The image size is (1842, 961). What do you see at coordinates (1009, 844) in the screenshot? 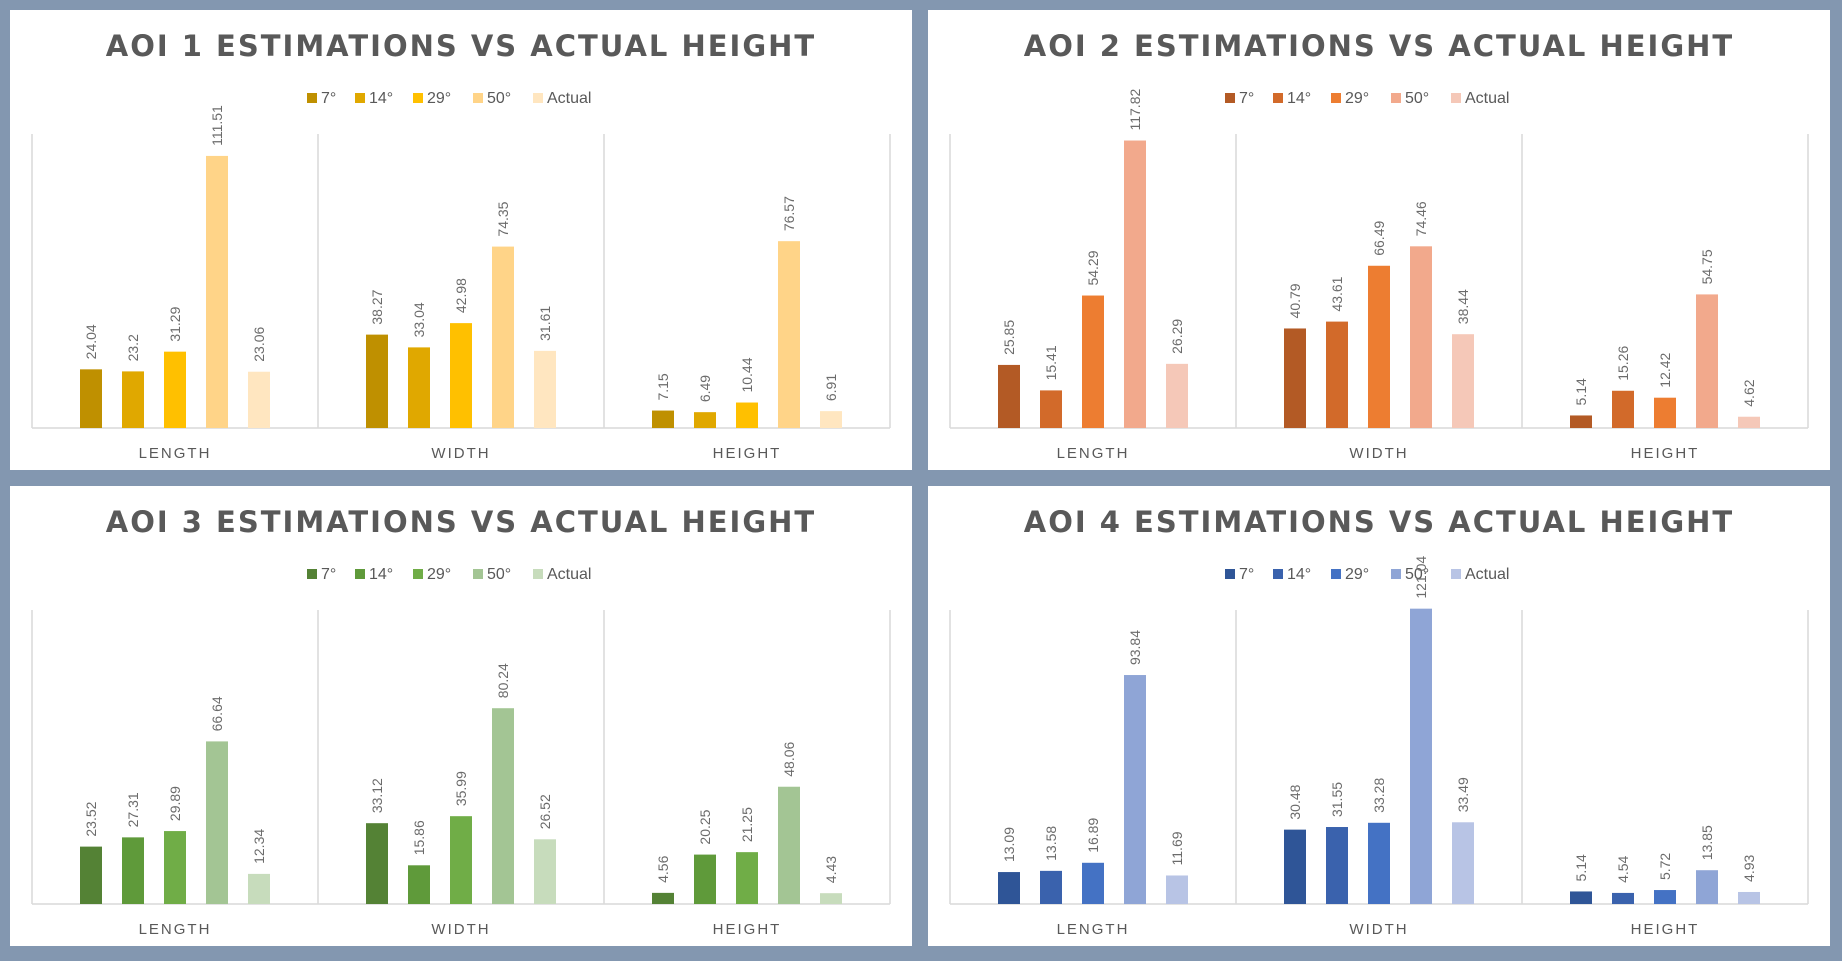
I see `data-label: 13.09` at bounding box center [1009, 844].